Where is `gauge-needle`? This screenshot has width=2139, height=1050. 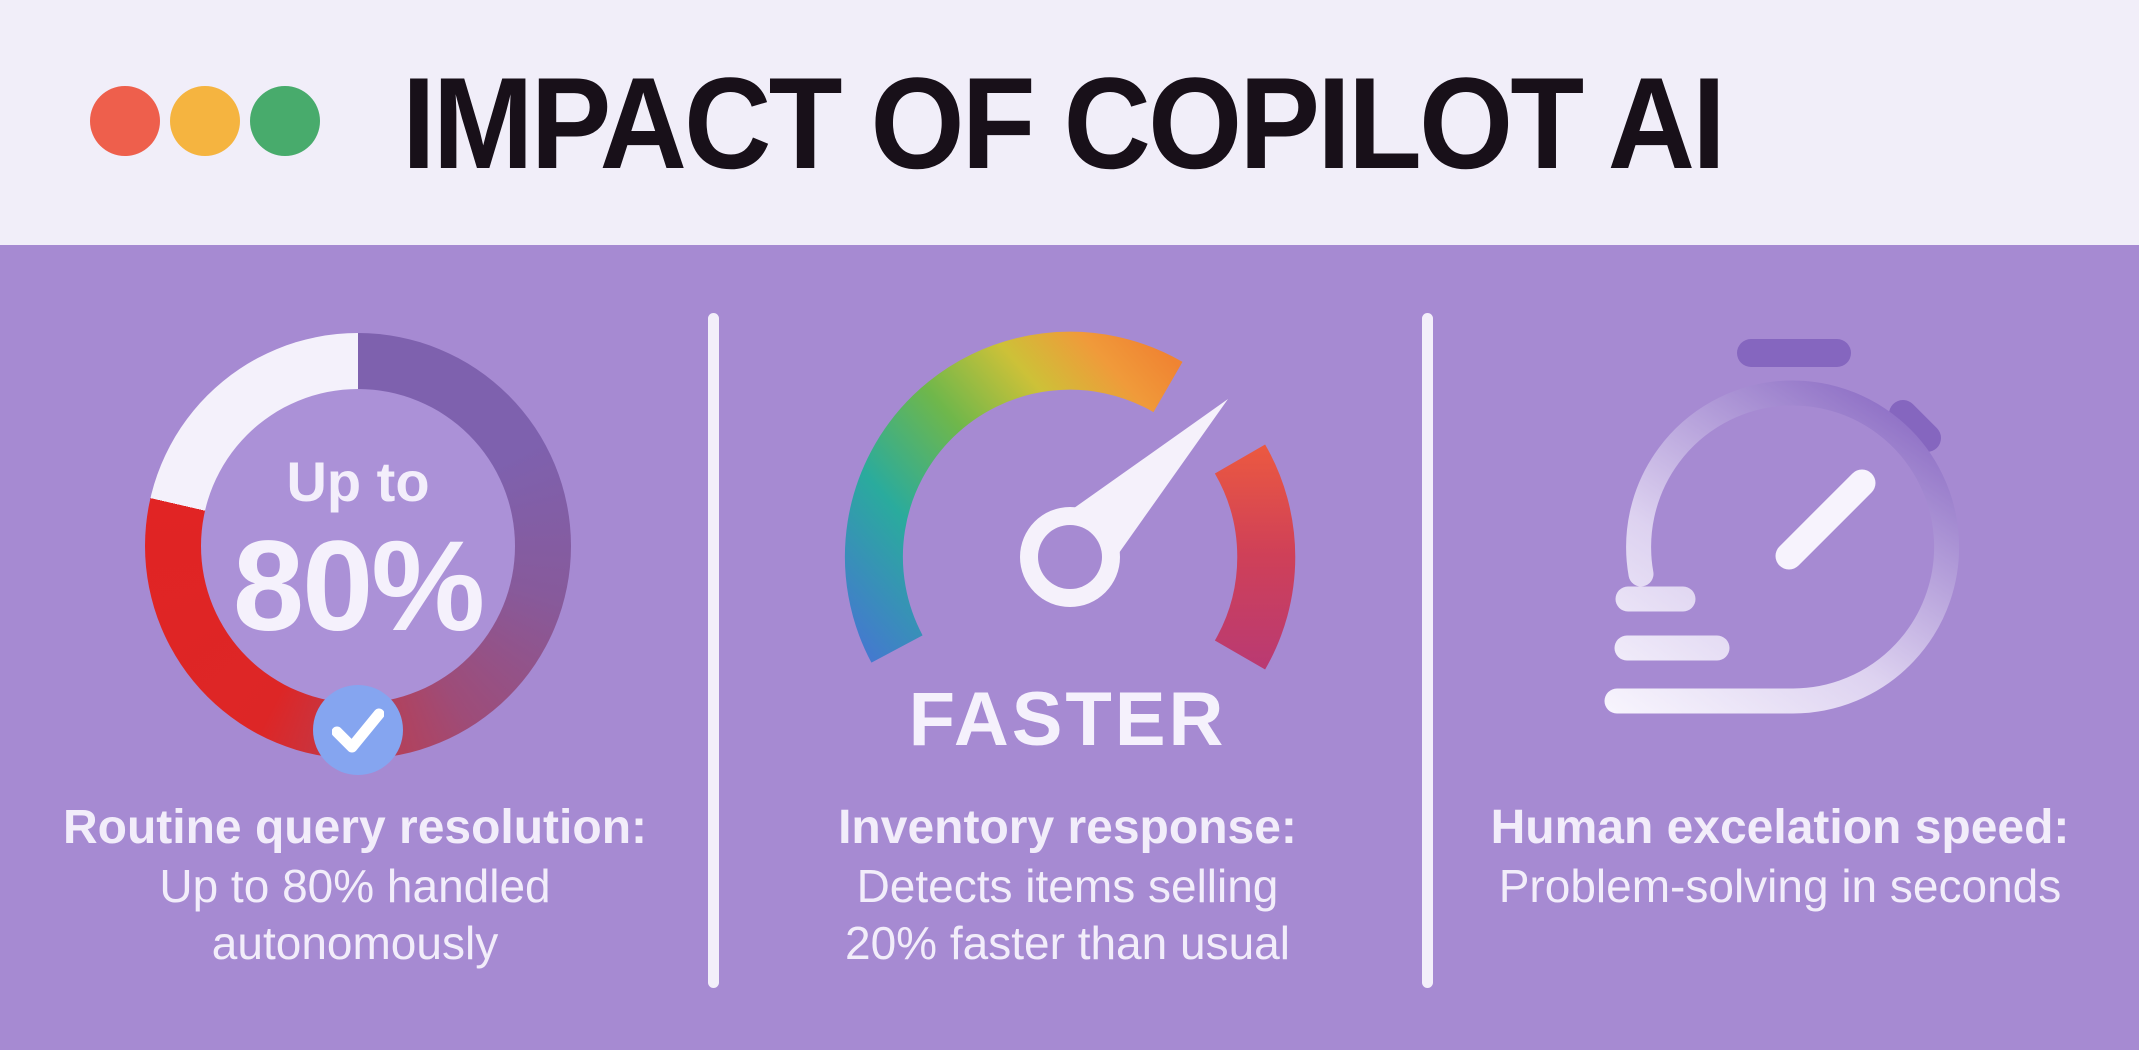
gauge-needle is located at coordinates (1135, 491).